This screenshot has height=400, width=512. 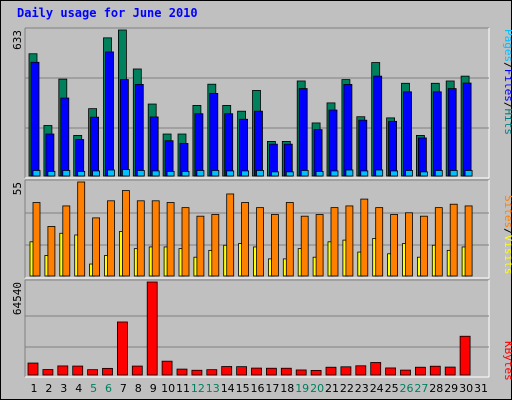 I want to click on x-tick-label: 7, so click(x=123, y=388).